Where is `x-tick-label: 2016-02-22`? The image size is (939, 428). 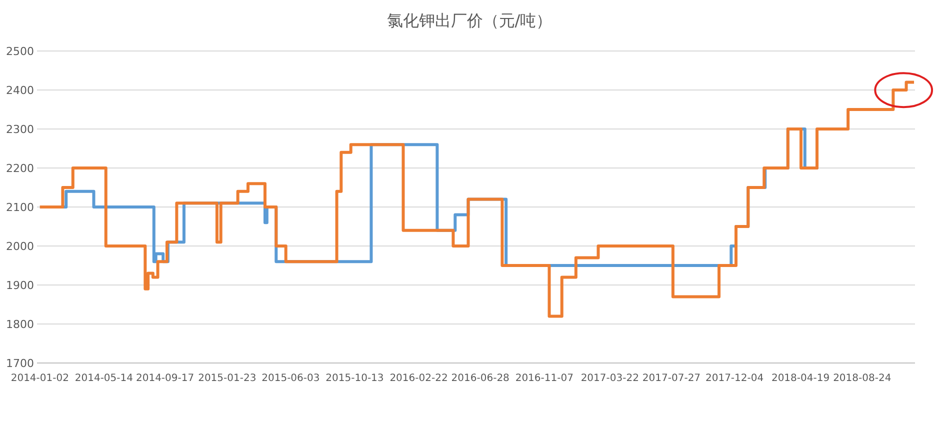 x-tick-label: 2016-02-22 is located at coordinates (419, 378).